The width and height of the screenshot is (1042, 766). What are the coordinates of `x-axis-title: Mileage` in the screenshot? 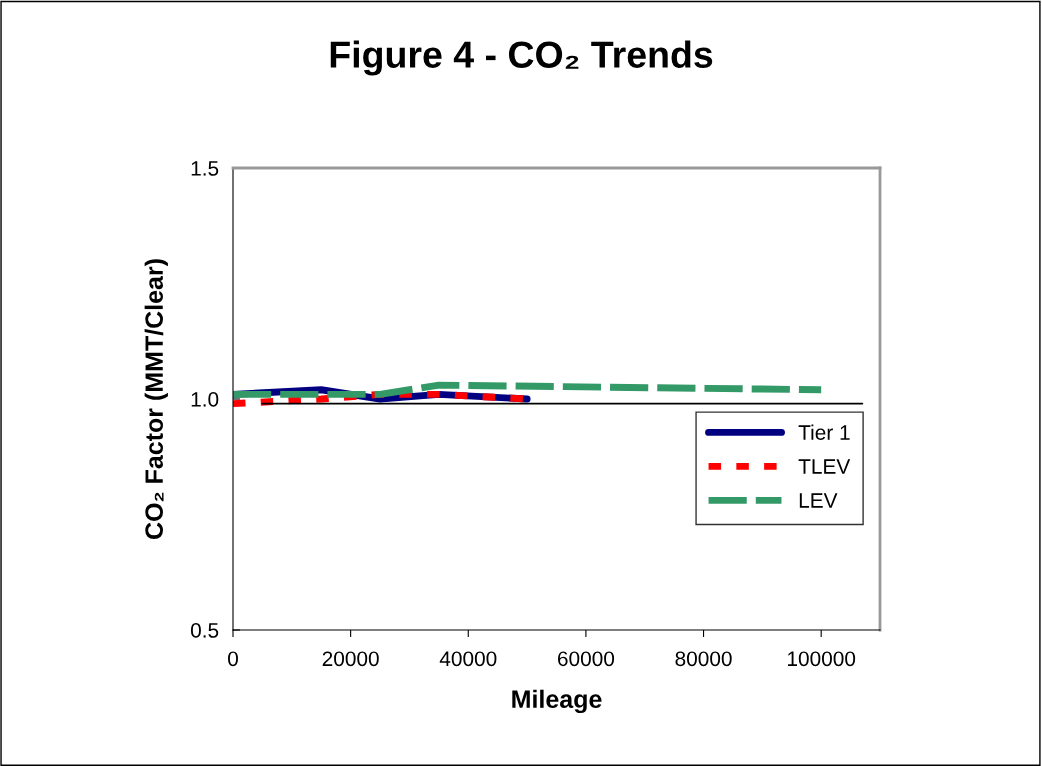 It's located at (557, 701).